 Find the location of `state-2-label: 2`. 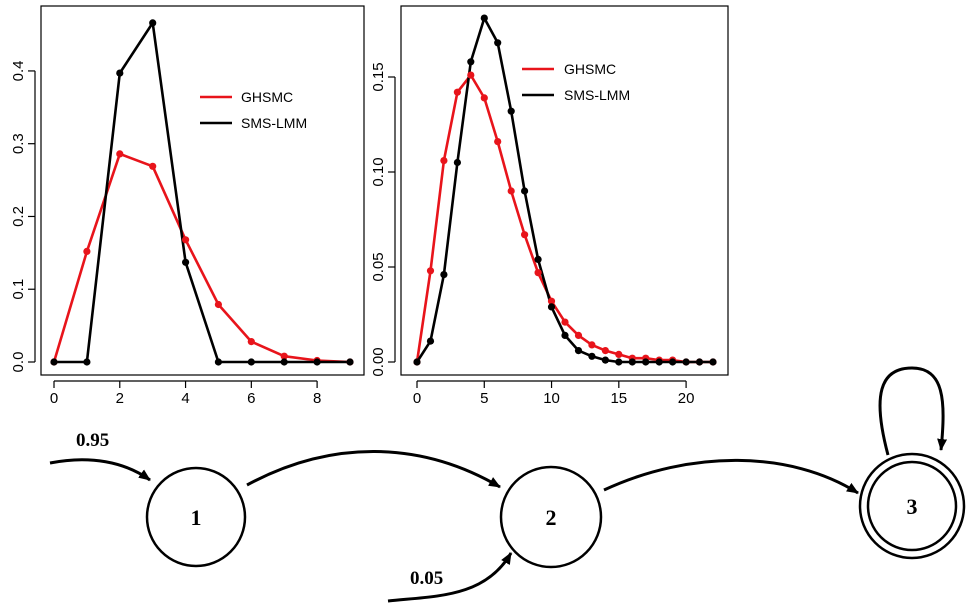

state-2-label: 2 is located at coordinates (551, 517).